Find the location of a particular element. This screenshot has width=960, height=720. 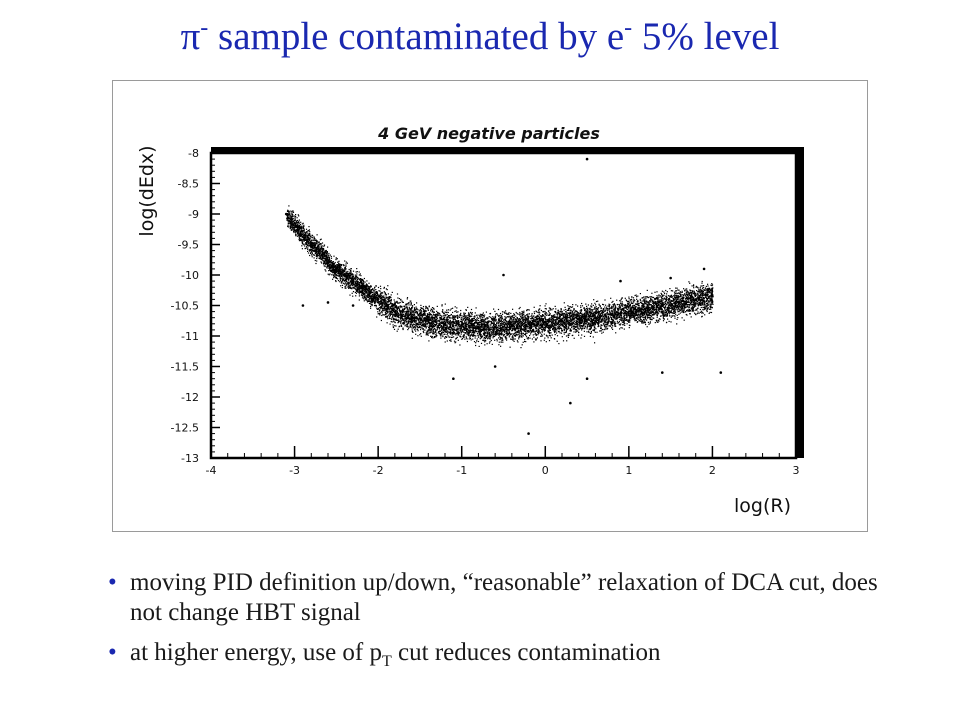

y-tick-label: -10.5 is located at coordinates (185, 306).